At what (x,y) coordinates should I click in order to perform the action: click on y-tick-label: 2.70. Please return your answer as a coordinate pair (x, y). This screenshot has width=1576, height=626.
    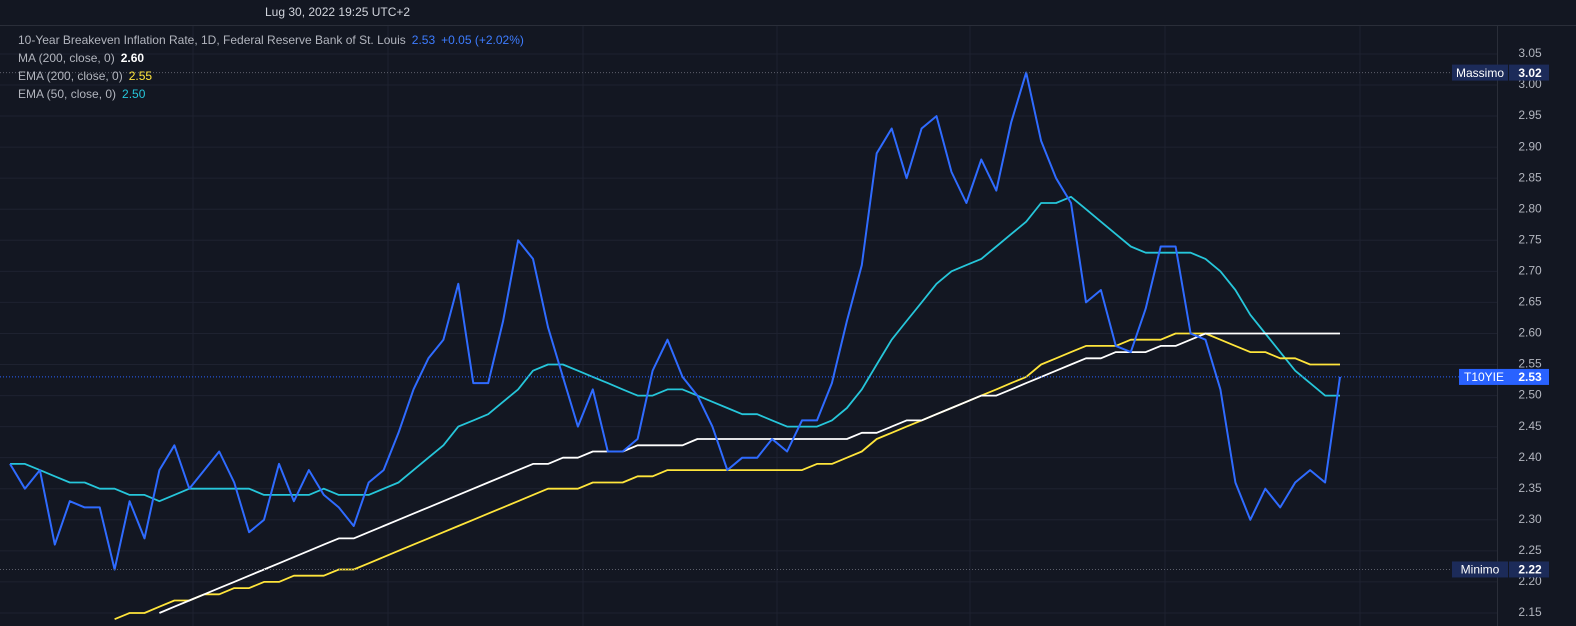
    Looking at the image, I should click on (1530, 271).